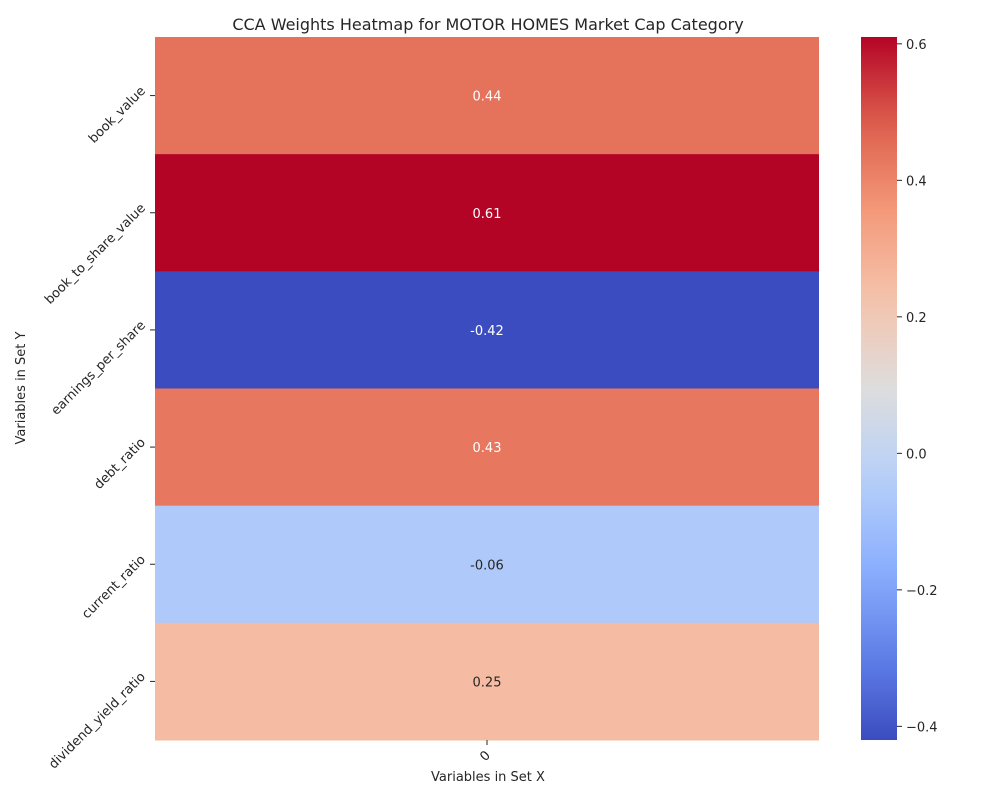  Describe the element at coordinates (917, 386) in the screenshot. I see `colorbar-ticks: −0.4 −0.2 0.0 0.2 0.4 0.6` at that location.